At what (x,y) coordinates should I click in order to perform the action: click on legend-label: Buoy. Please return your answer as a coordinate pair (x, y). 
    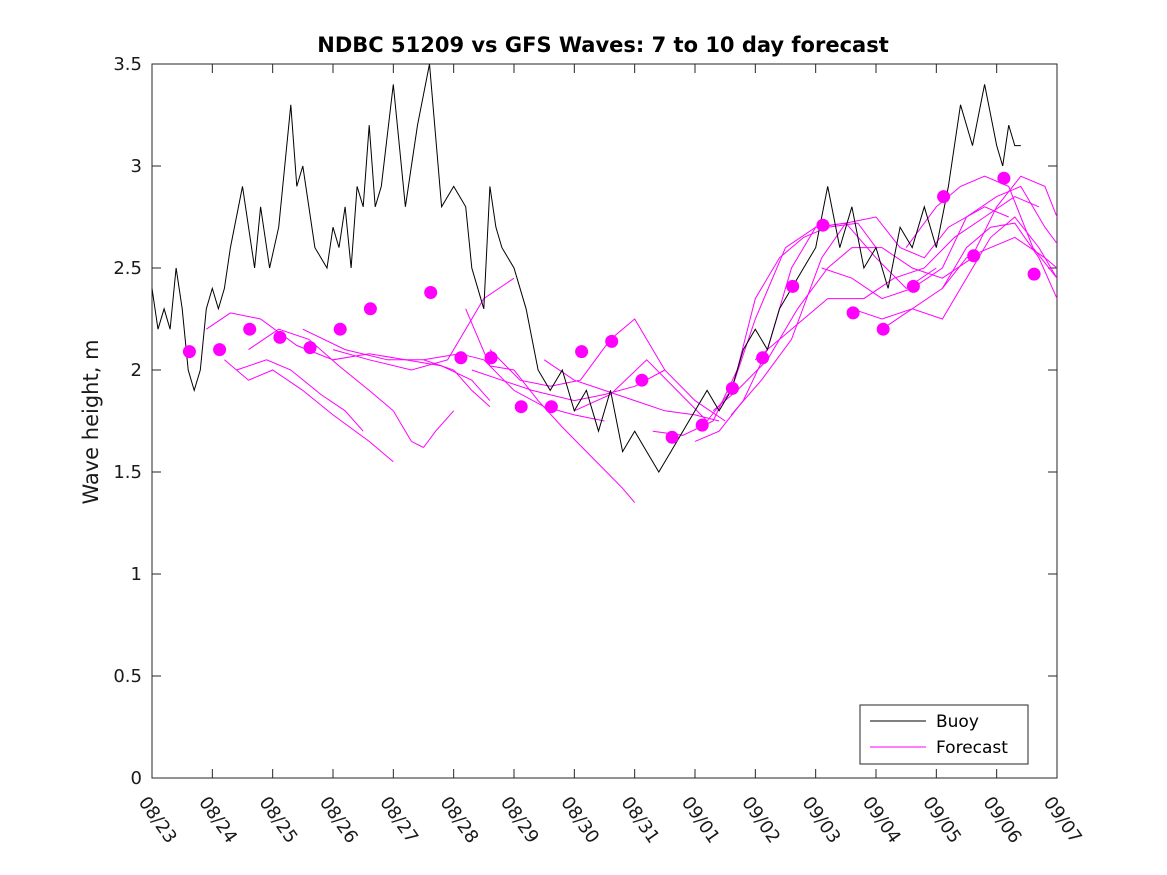
    Looking at the image, I should click on (957, 722).